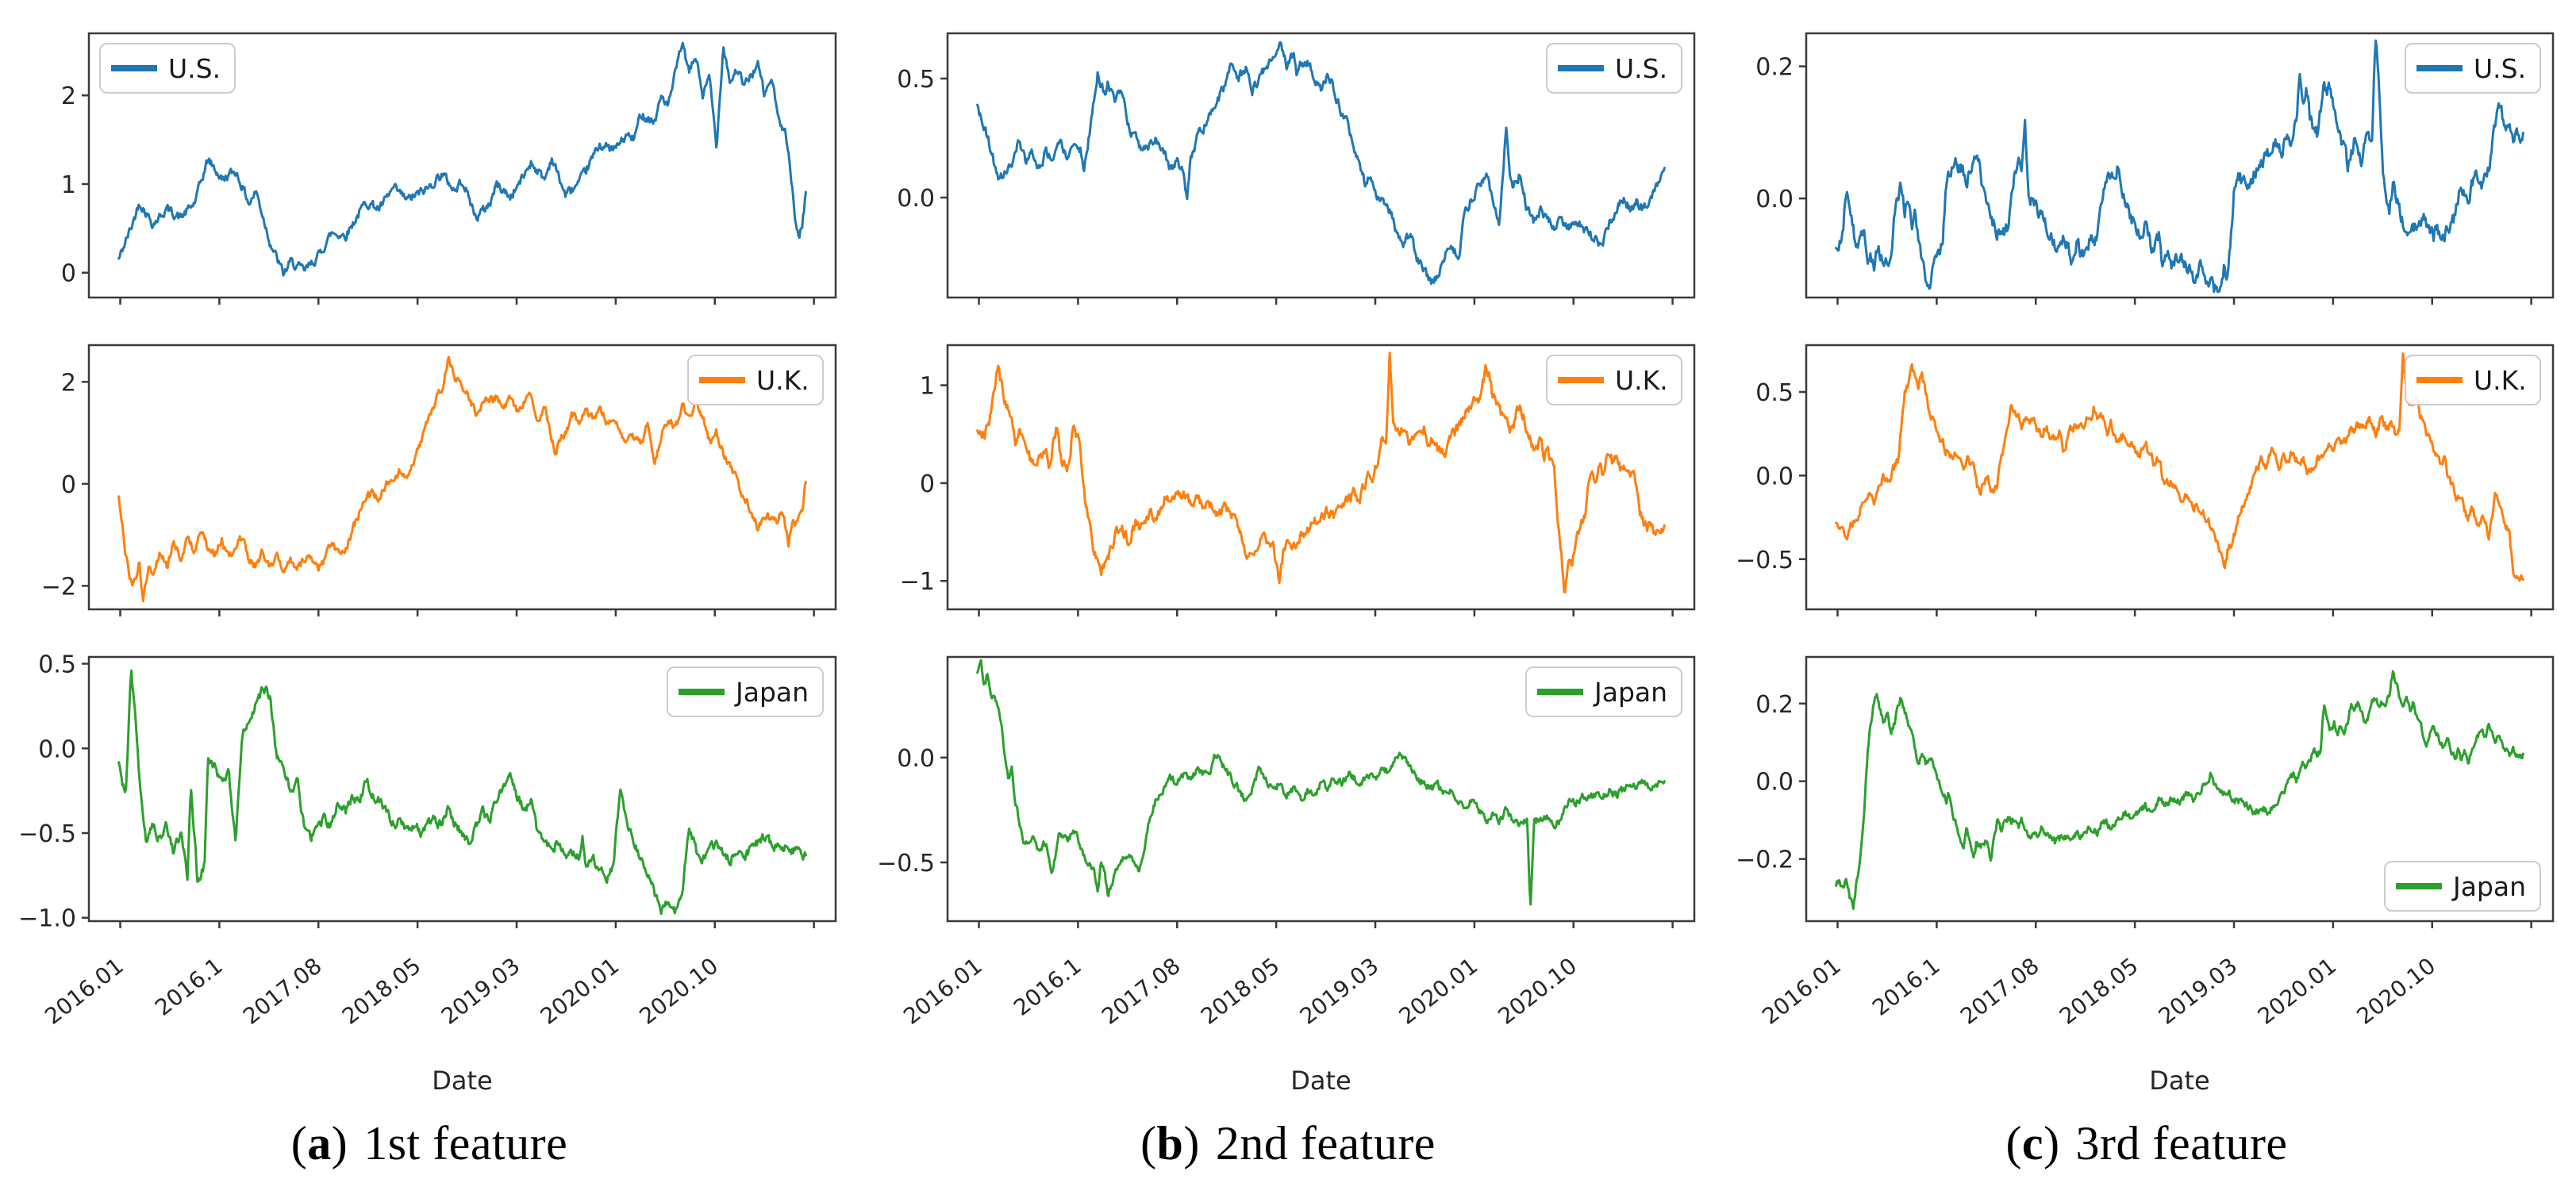 The height and width of the screenshot is (1202, 2576). I want to click on legend-label: Japan, so click(1630, 692).